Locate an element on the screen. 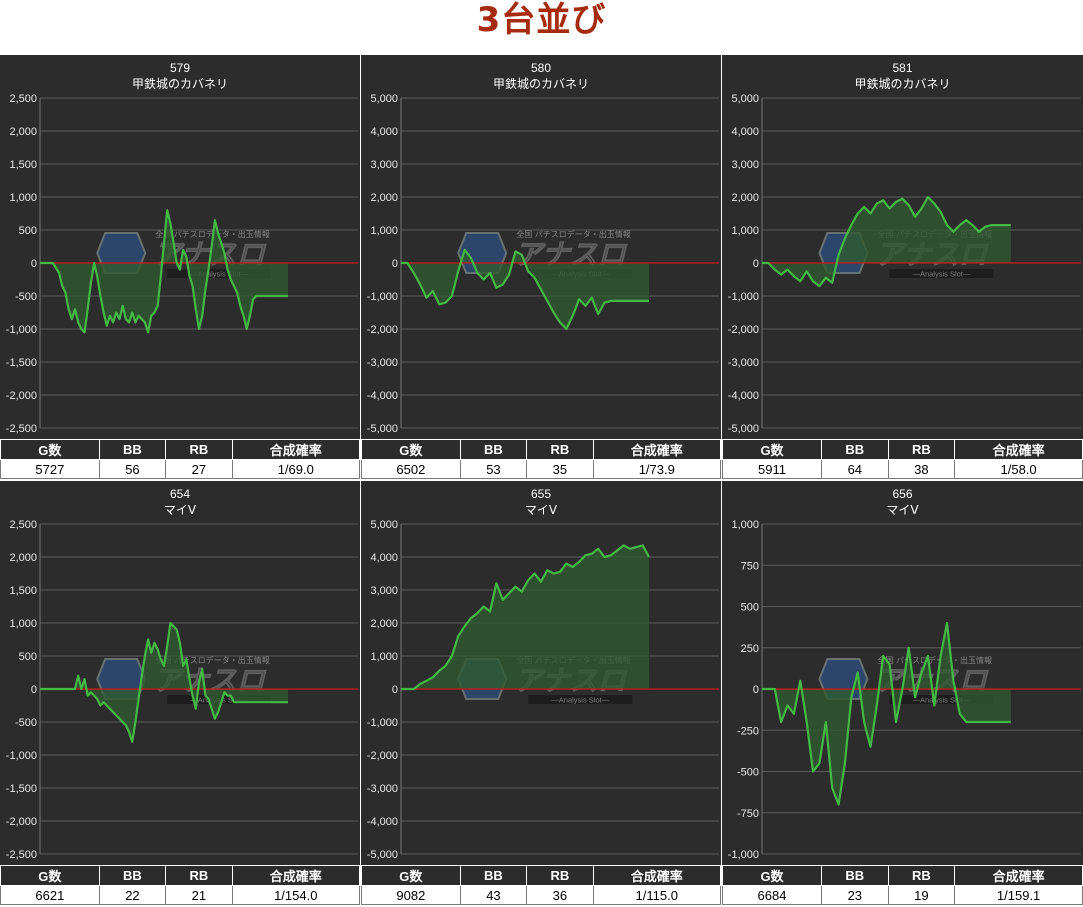 The image size is (1083, 907). y-tick-label: -750 is located at coordinates (748, 814).